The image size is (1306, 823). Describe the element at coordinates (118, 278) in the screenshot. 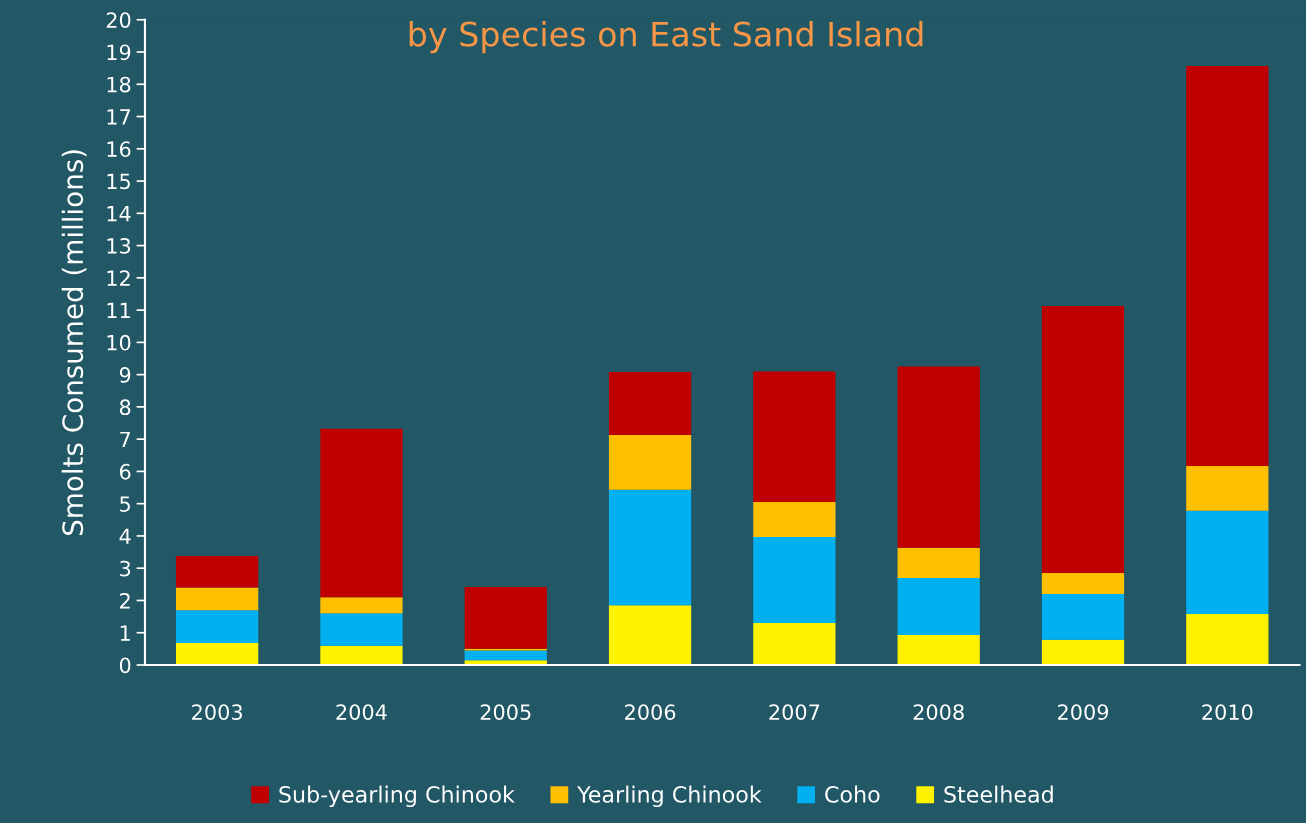

I see `y-tick-label: 12` at that location.